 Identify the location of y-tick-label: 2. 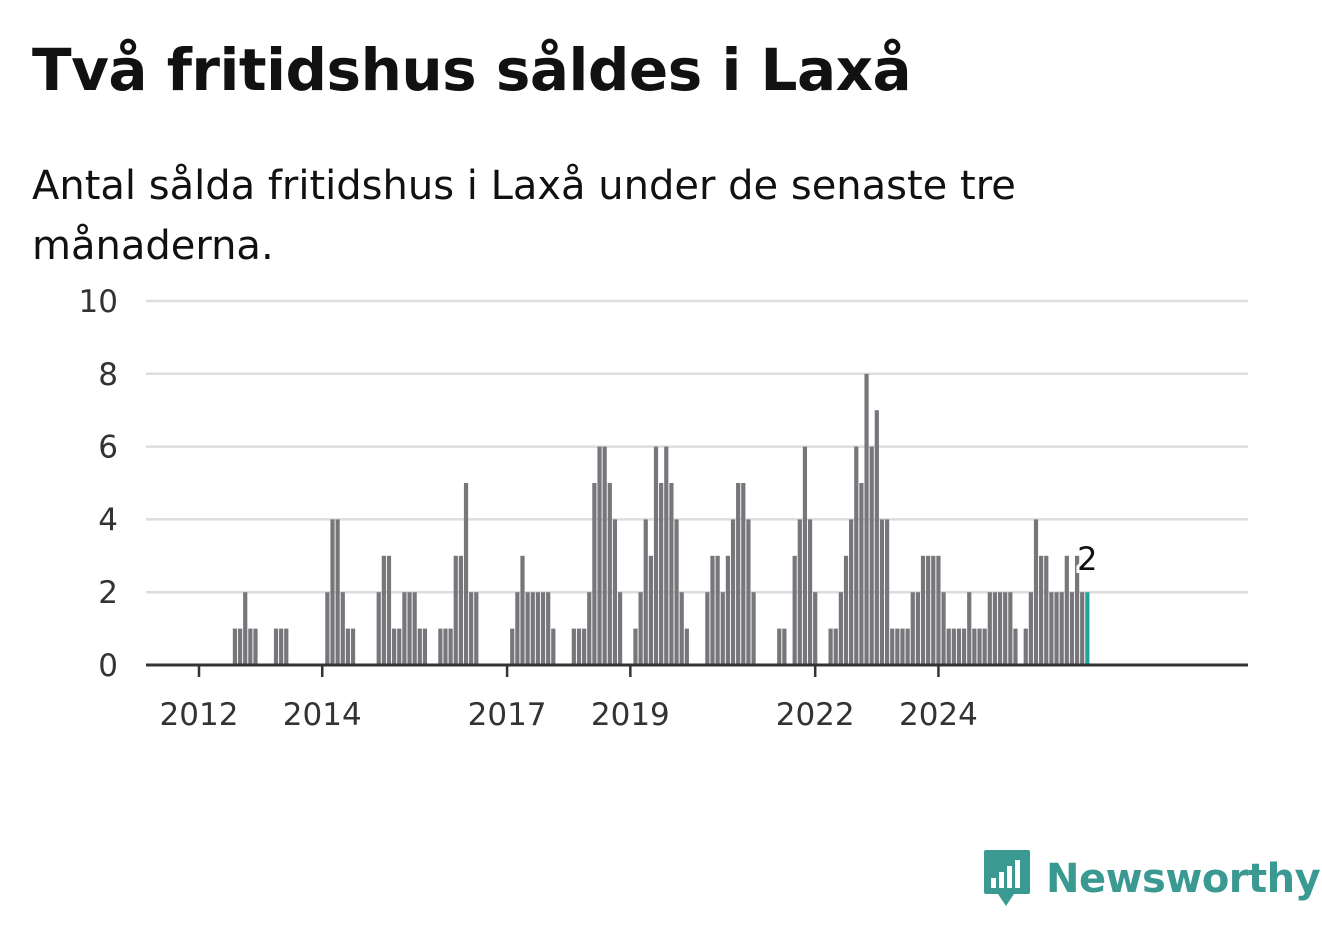
(108, 593).